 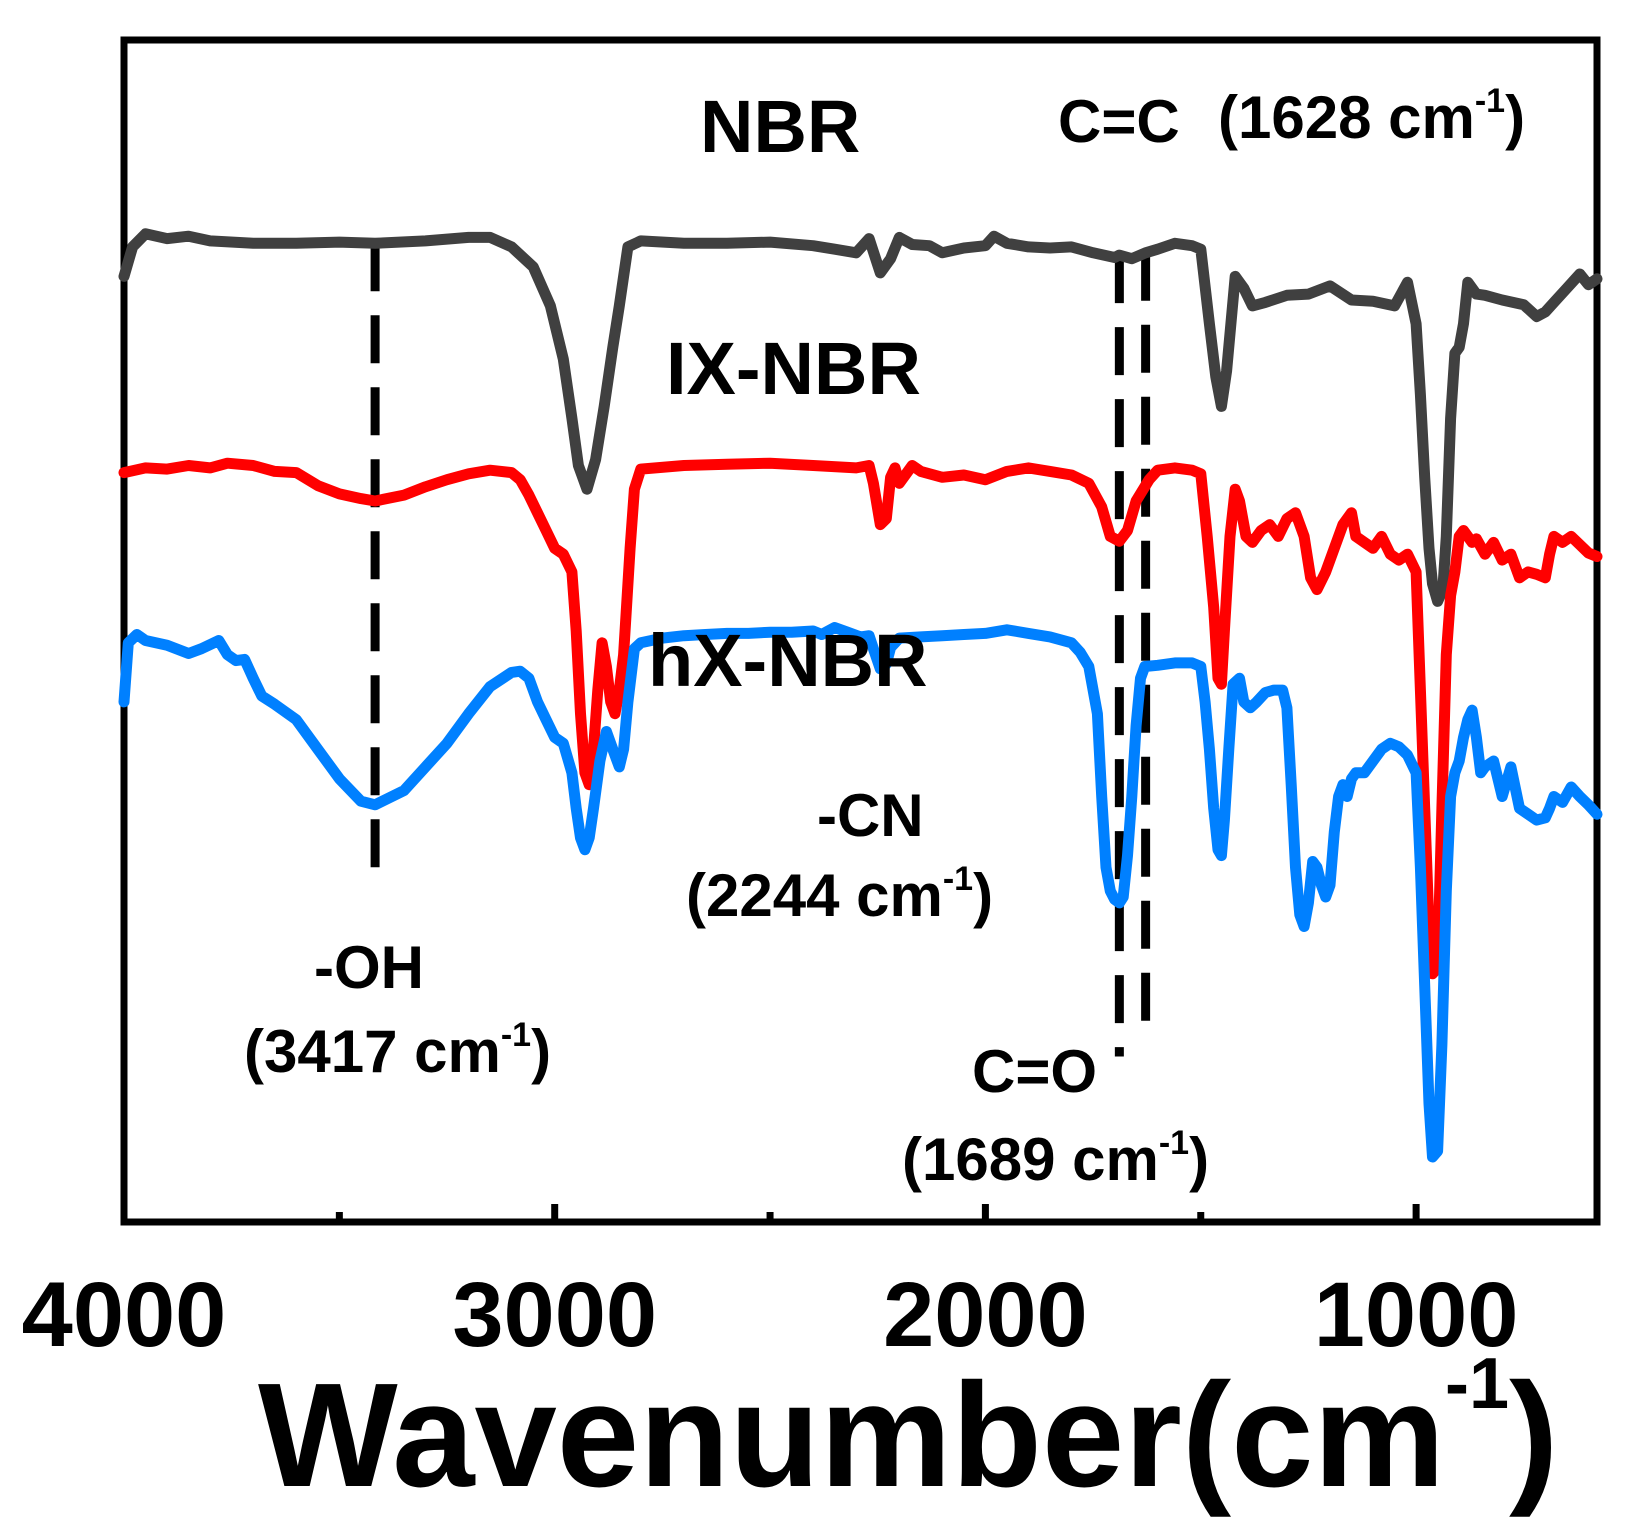 What do you see at coordinates (780, 126) in the screenshot?
I see `series-label-nbr: NBR` at bounding box center [780, 126].